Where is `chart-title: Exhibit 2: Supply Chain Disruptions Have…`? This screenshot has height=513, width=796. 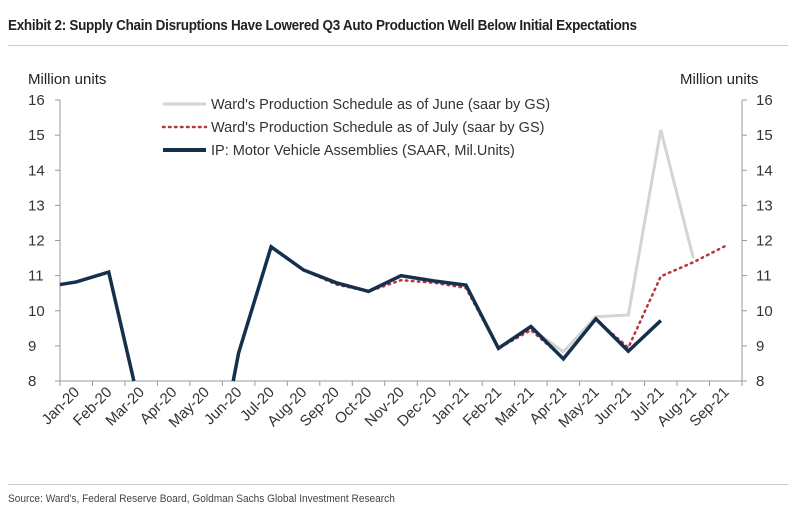
chart-title: Exhibit 2: Supply Chain Disruptions Have… is located at coordinates (322, 26).